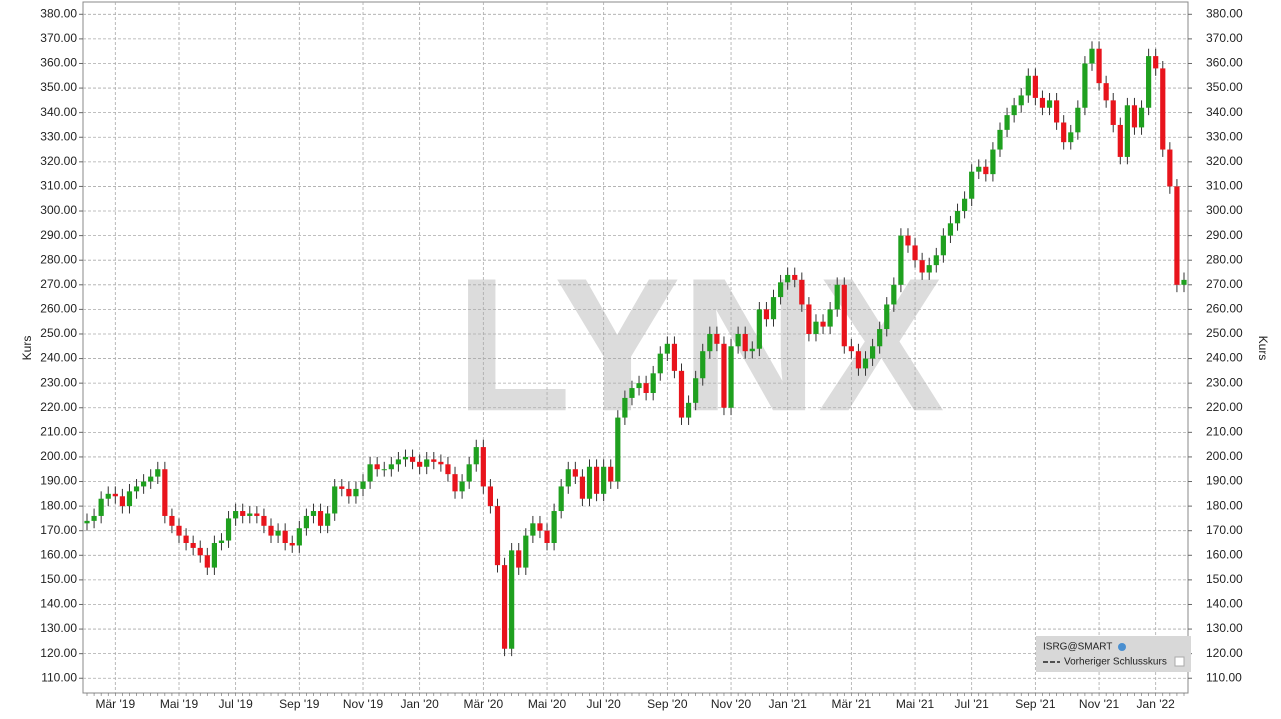  I want to click on x-tick-label: Jan '21, so click(788, 704).